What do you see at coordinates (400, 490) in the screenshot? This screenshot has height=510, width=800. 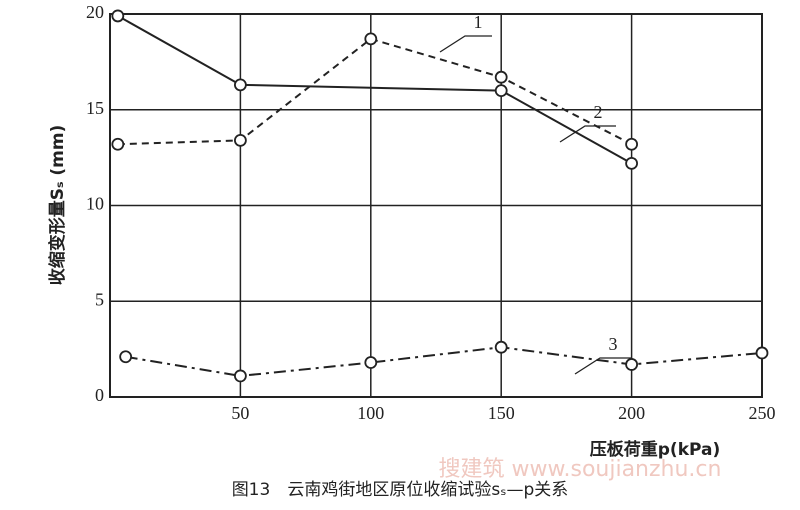 I see `caption: 图13 云南鸡街地区原位收缩试验sₛ—p关系` at bounding box center [400, 490].